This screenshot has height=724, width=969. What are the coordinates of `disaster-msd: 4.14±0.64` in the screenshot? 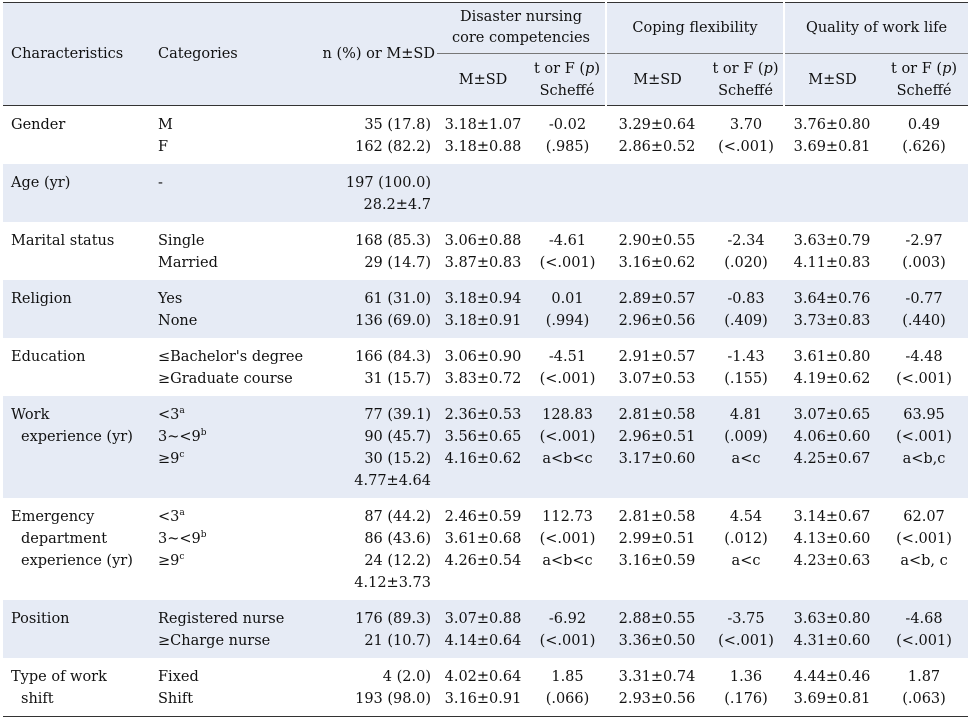 It's located at (483, 641).